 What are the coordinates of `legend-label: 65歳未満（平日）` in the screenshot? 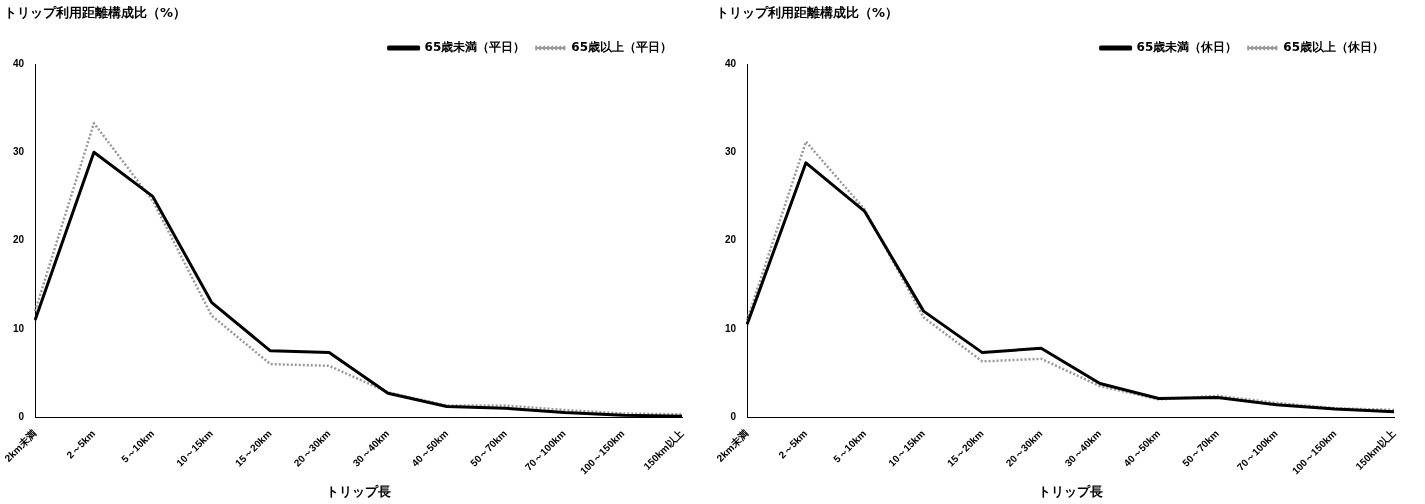 It's located at (475, 47).